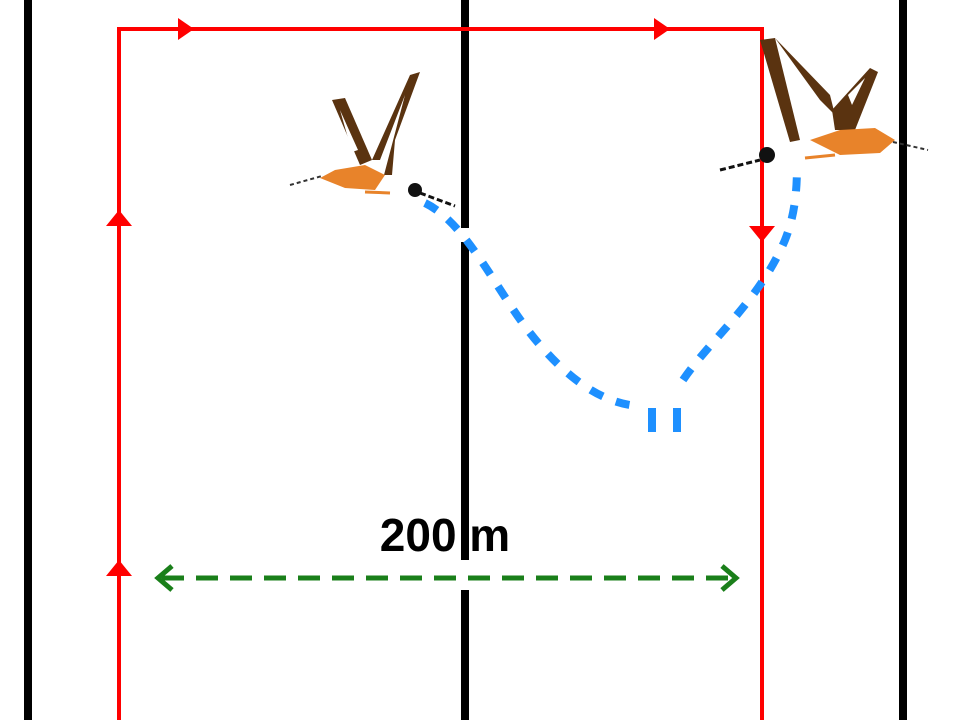  Describe the element at coordinates (372, 140) in the screenshot. I see `bird-left-icon` at that location.